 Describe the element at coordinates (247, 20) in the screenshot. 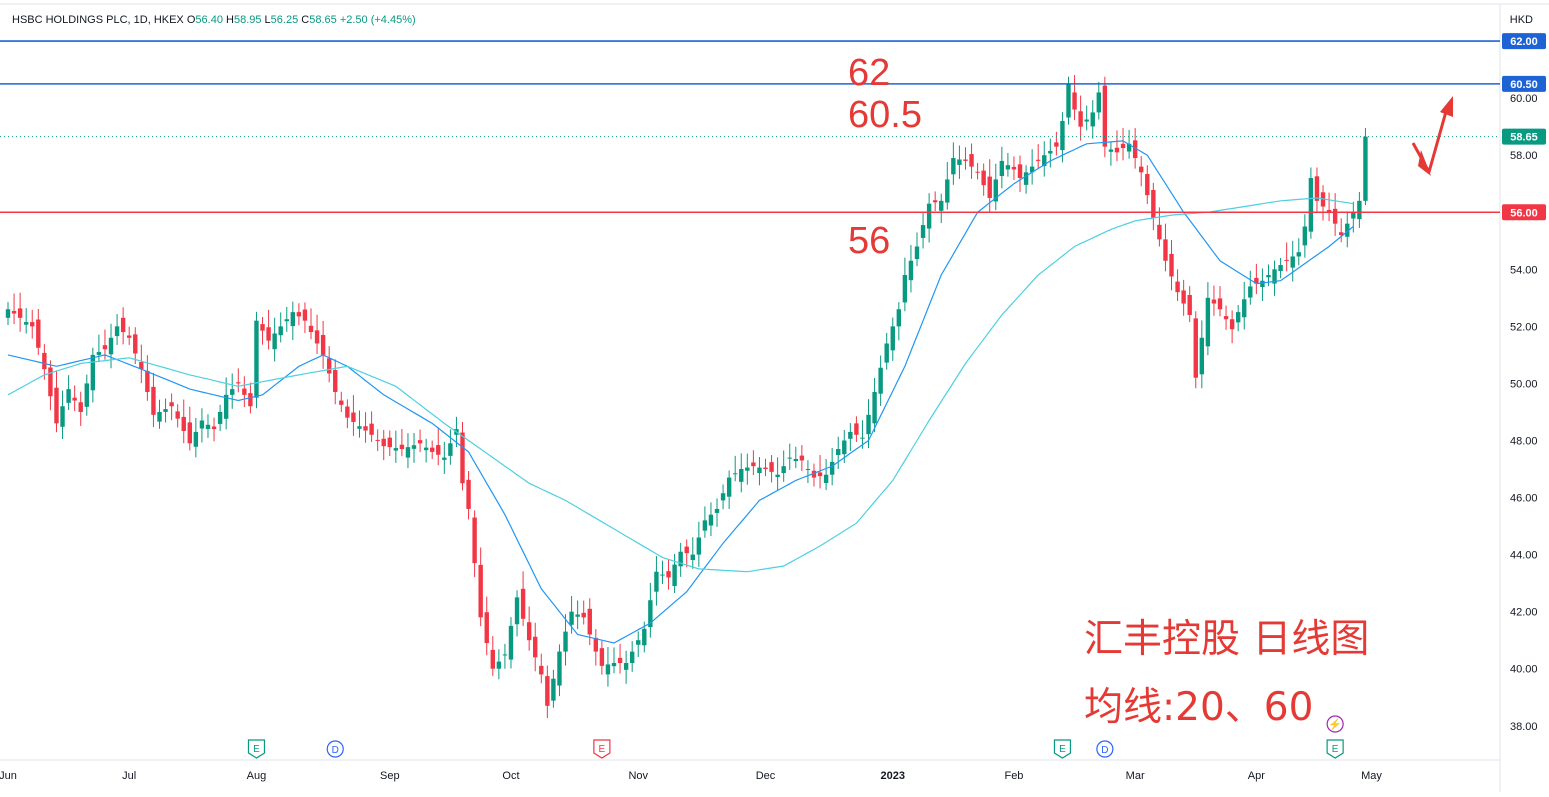

I see `high-value: 58.95` at that location.